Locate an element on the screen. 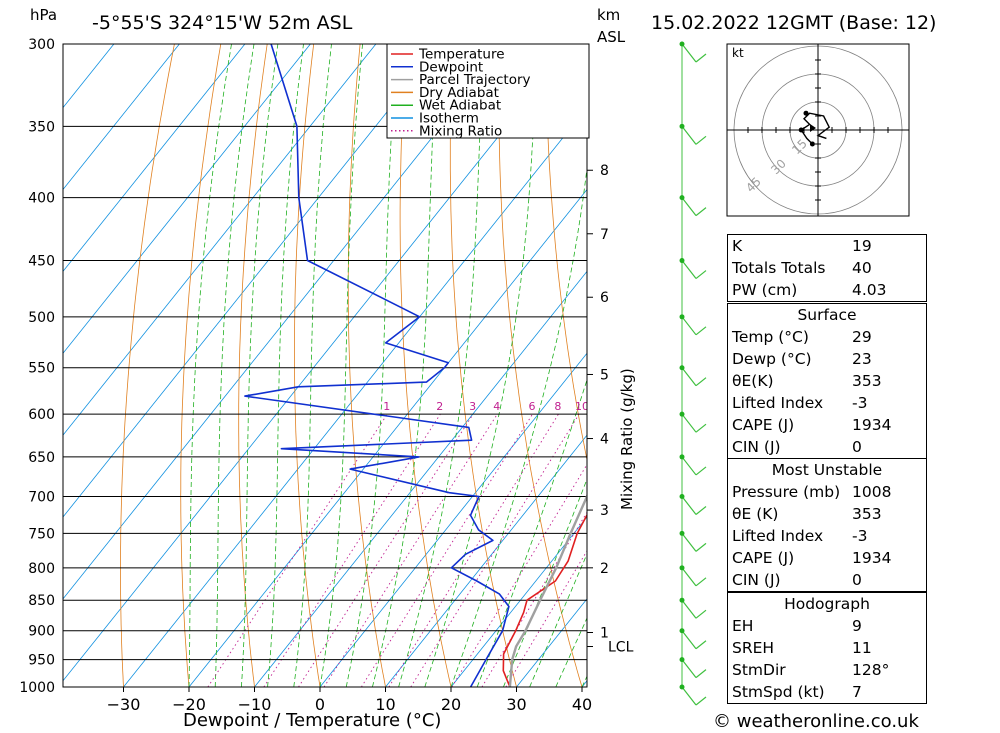 This screenshot has width=1000, height=733. mixing-ratio-label: 2 is located at coordinates (439, 406).